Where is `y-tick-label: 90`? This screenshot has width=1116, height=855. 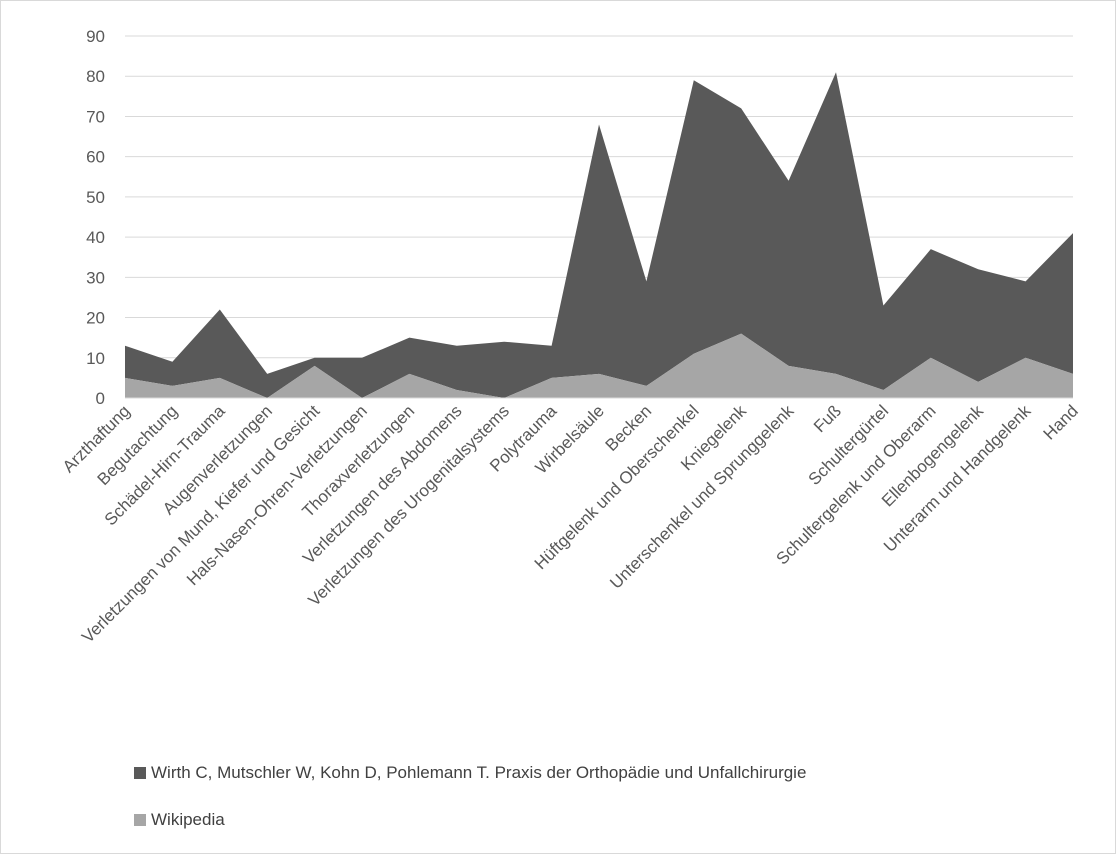 y-tick-label: 90 is located at coordinates (95, 36).